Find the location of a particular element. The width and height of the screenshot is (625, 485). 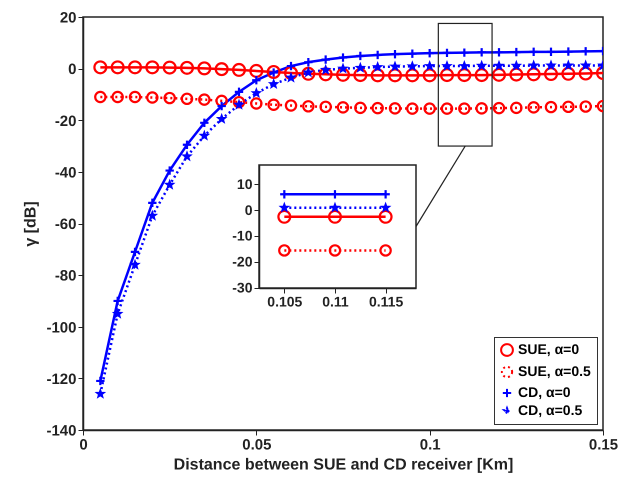

legend-label: SUE, α=0 is located at coordinates (549, 349).